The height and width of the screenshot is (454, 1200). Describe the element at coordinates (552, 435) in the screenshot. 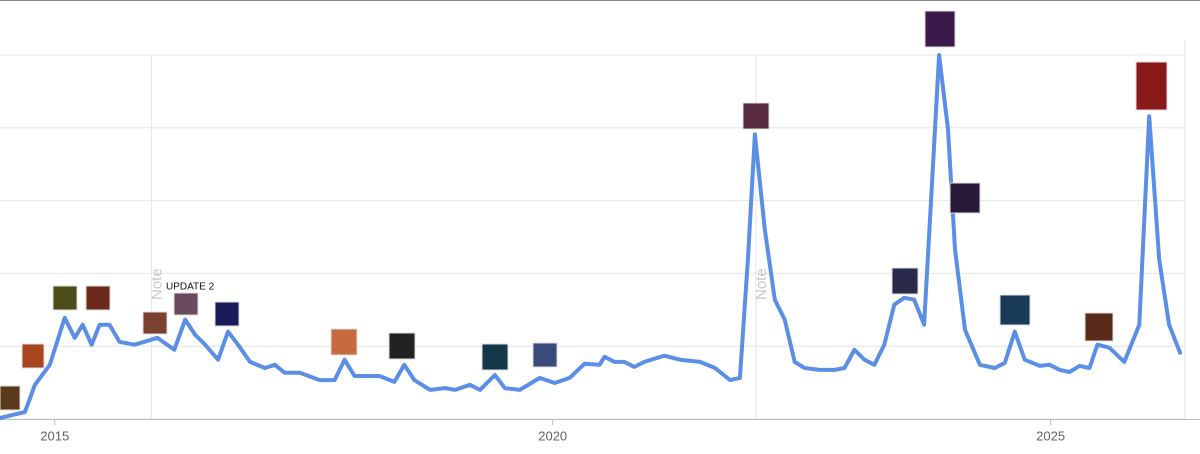

I see `x-tick-label: 2020` at that location.